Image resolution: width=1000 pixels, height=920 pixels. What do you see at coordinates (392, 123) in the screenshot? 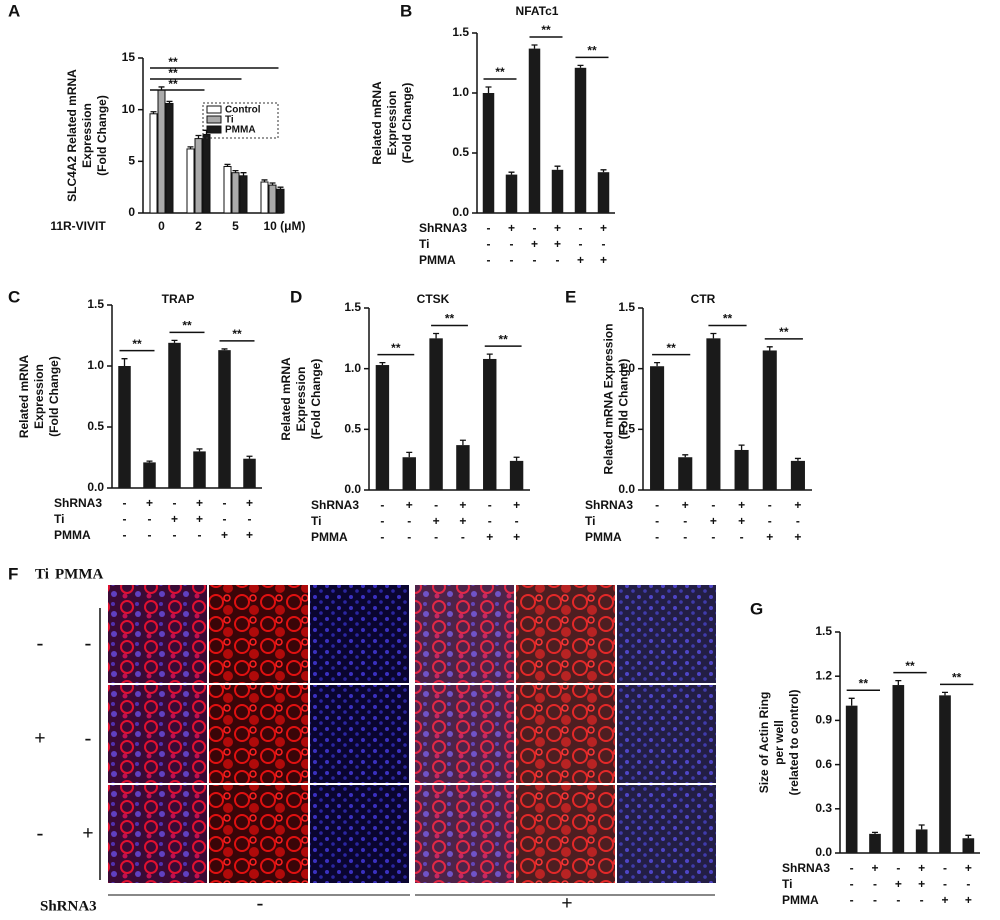
I see `y-axis-label: Expression` at bounding box center [392, 123].